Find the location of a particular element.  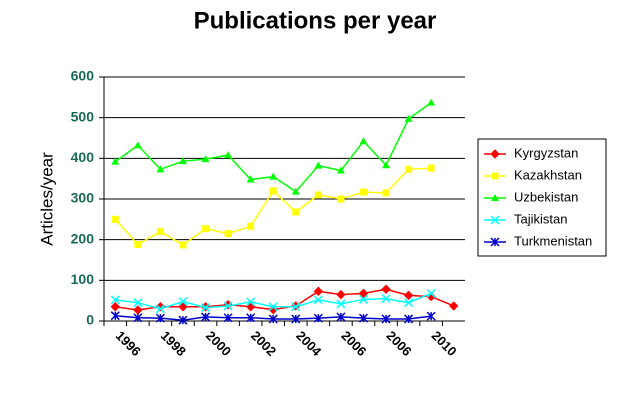

x-tick-label: 1998 is located at coordinates (173, 343).